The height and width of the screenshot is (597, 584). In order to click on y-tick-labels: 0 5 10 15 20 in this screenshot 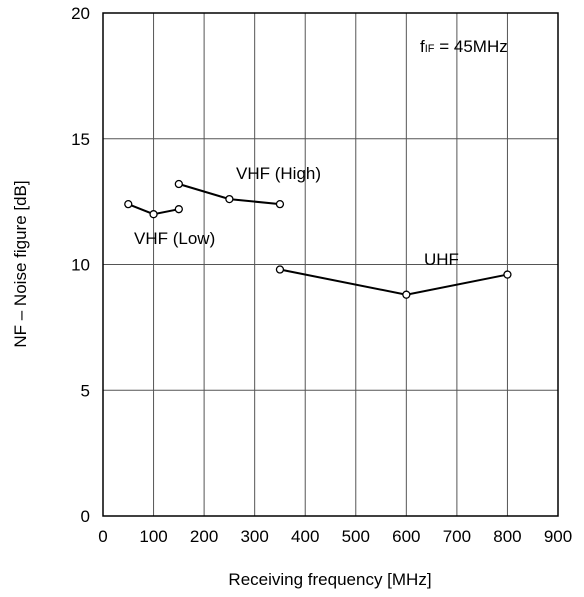, I will do `click(80, 265)`.